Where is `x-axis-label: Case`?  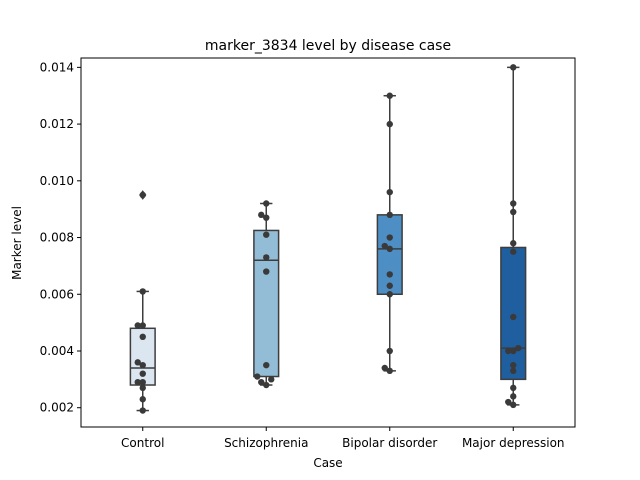
x-axis-label: Case is located at coordinates (327, 463).